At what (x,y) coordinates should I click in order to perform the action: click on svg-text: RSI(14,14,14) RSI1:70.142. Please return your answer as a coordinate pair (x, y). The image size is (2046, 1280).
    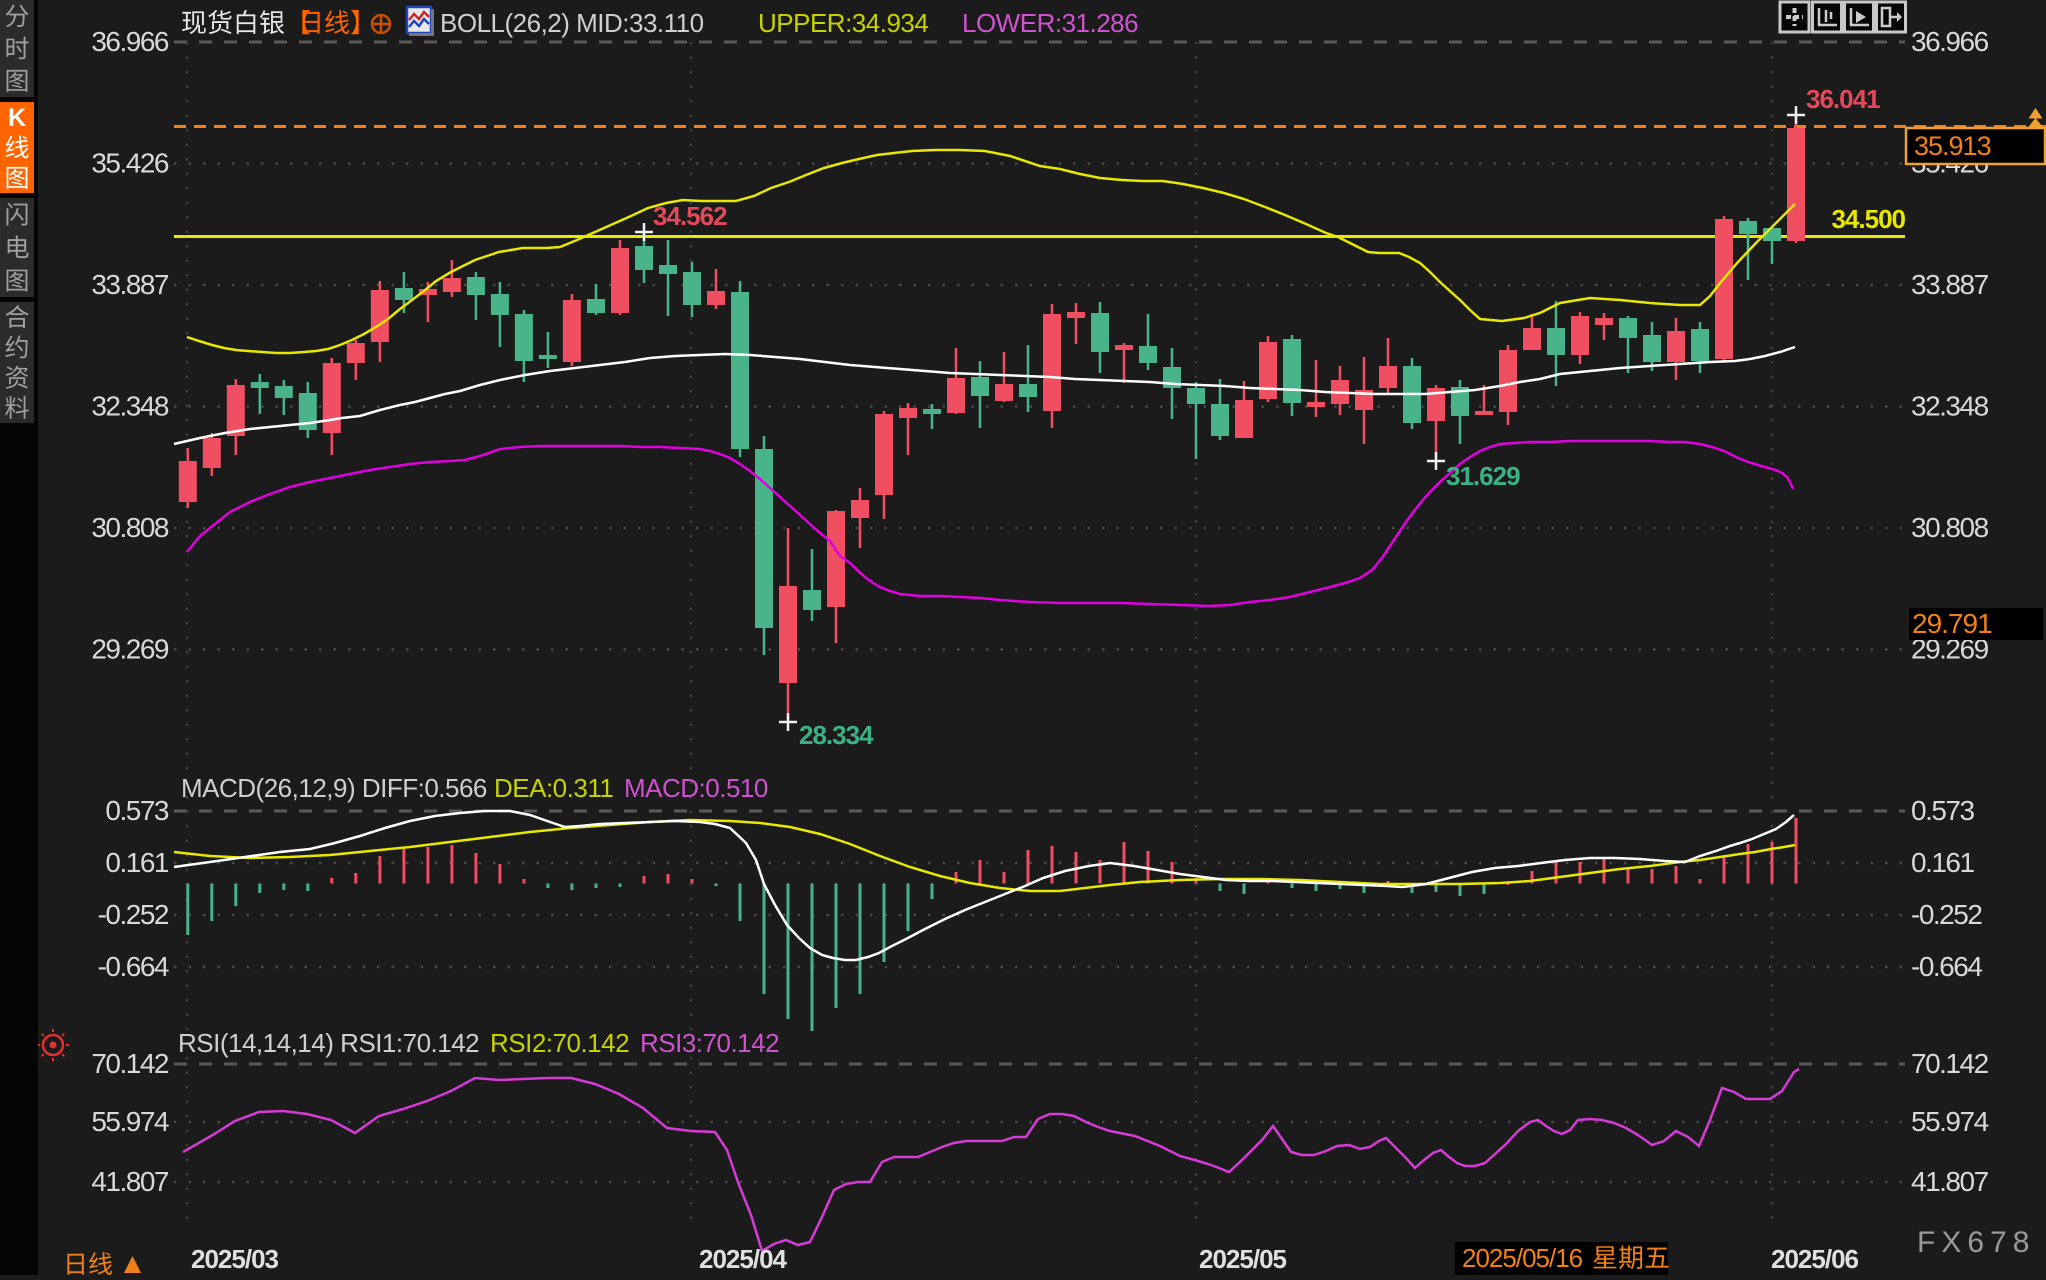
    Looking at the image, I should click on (328, 1043).